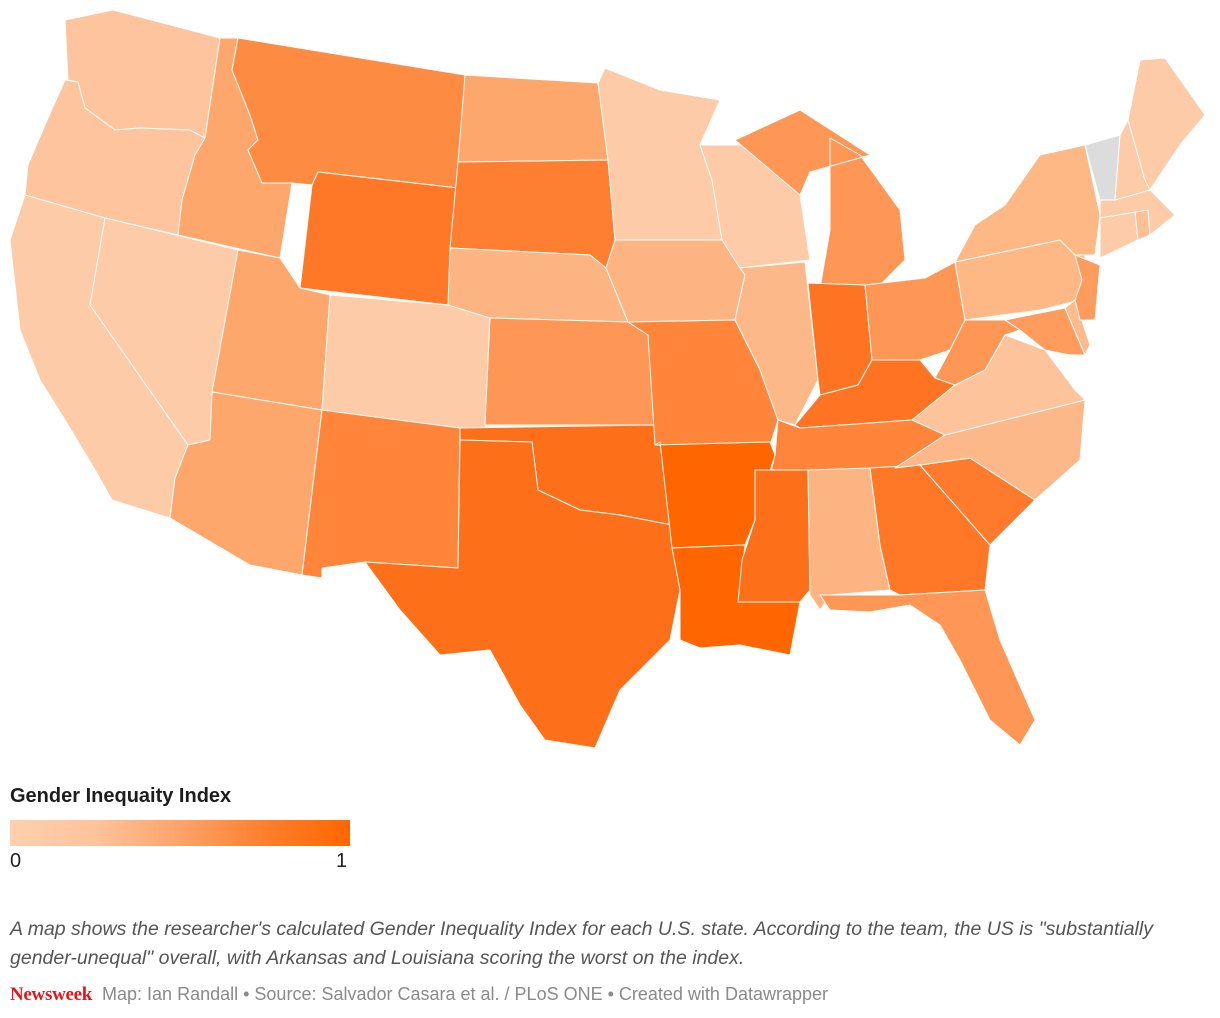 Image resolution: width=1220 pixels, height=1018 pixels. I want to click on legend-title: Gender Inequaity Index, so click(121, 796).